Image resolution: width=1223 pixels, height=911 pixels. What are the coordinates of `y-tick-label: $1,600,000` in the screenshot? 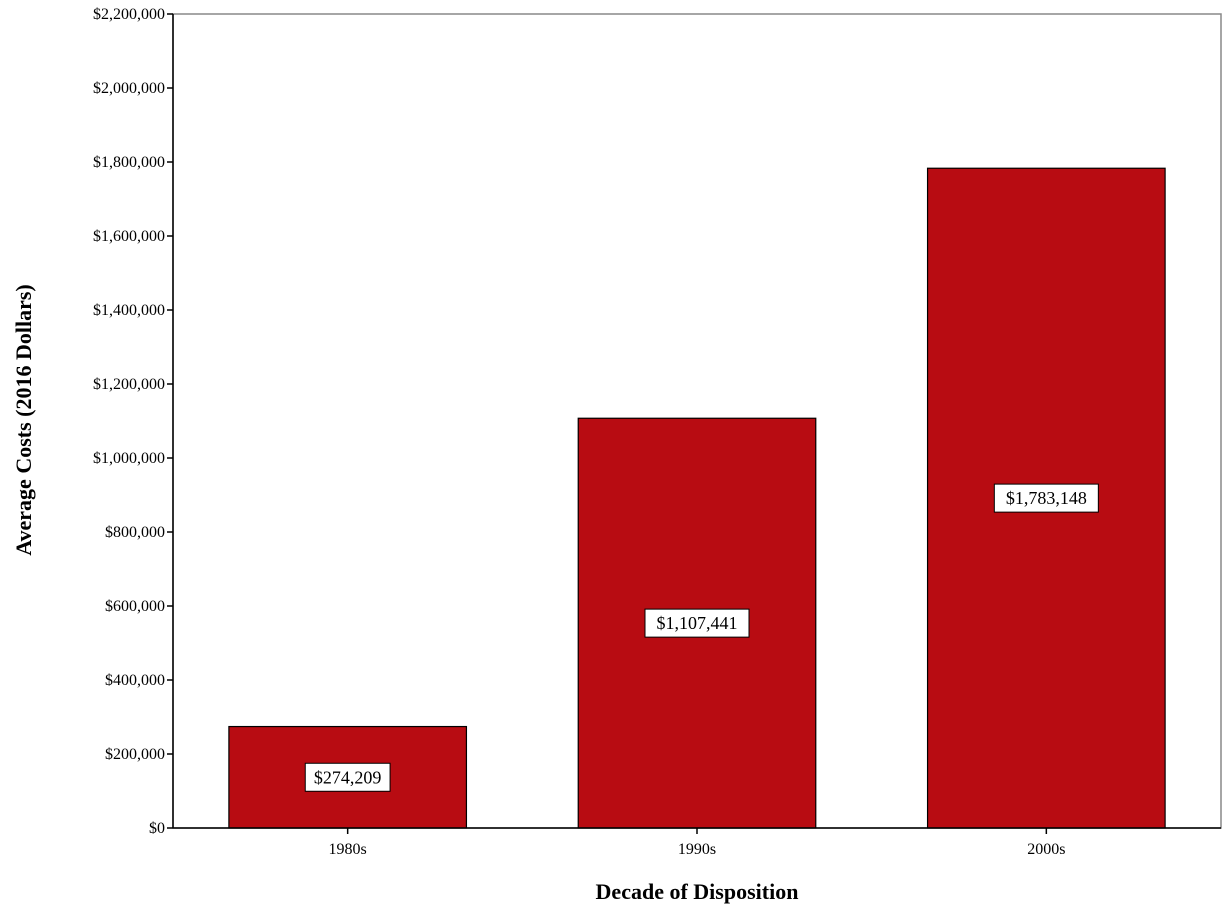 It's located at (129, 236).